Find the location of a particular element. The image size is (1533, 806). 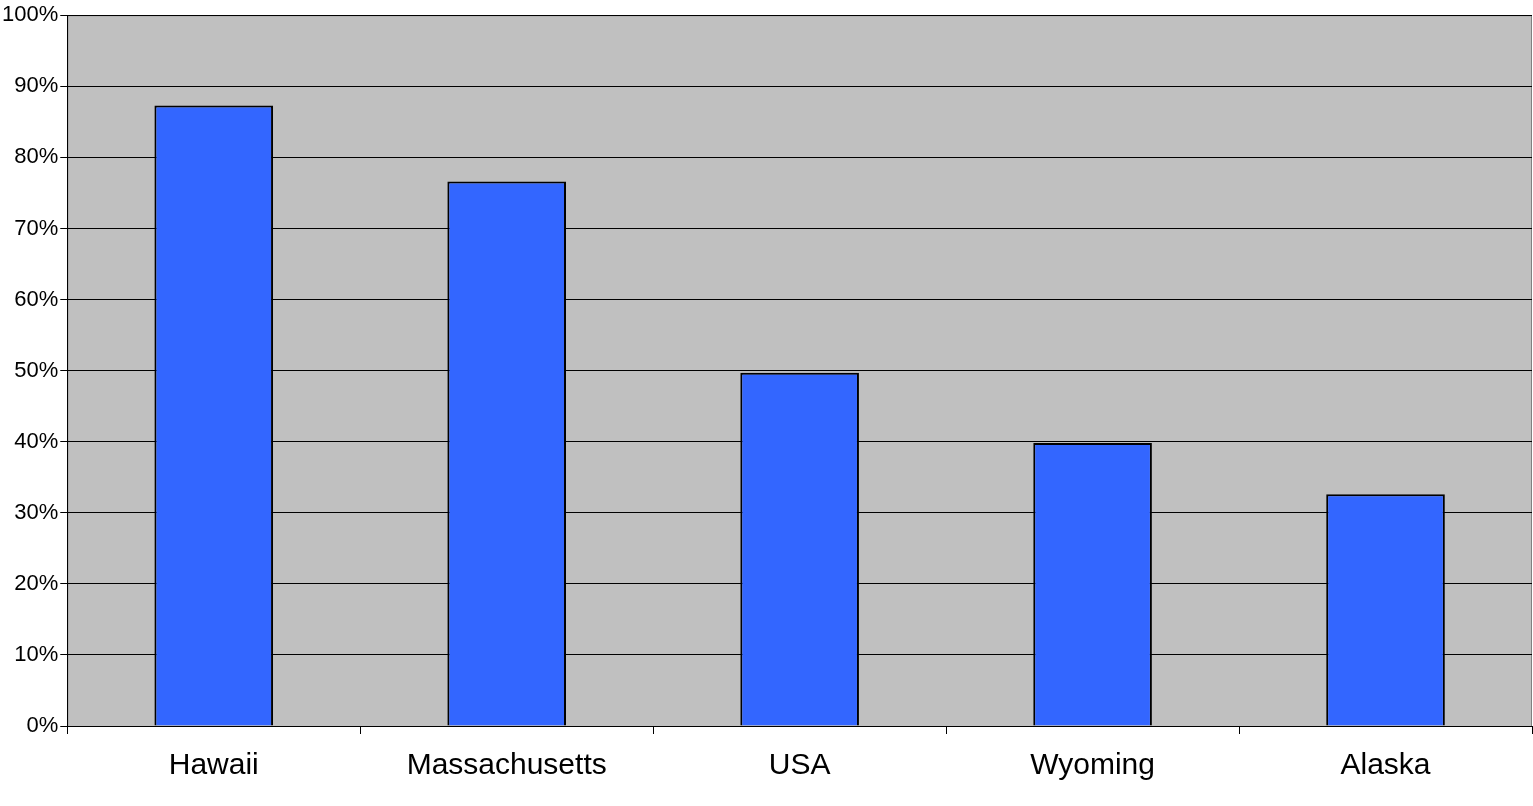

y-tick-label: 30% is located at coordinates (36, 511).